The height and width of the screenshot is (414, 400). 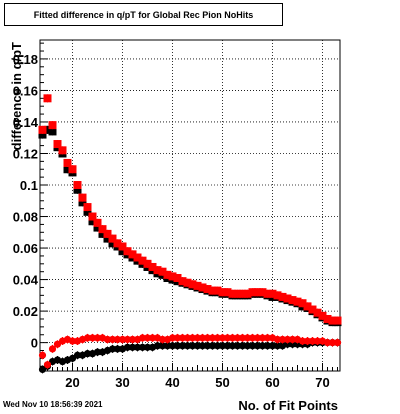 I want to click on x-tick-label: 20, so click(x=72, y=382).